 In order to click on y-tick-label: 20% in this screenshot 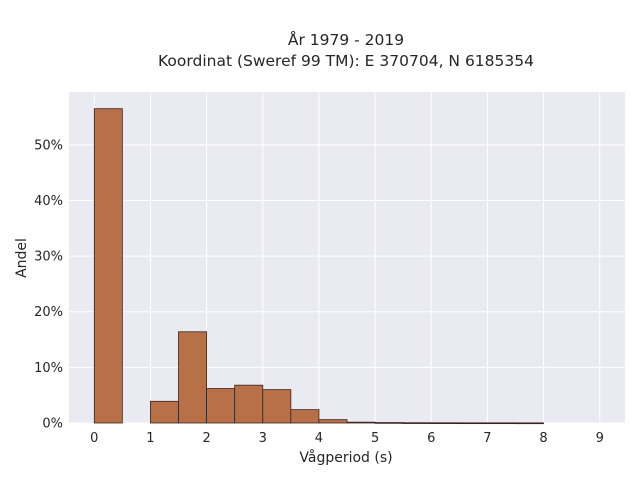, I will do `click(48, 312)`.